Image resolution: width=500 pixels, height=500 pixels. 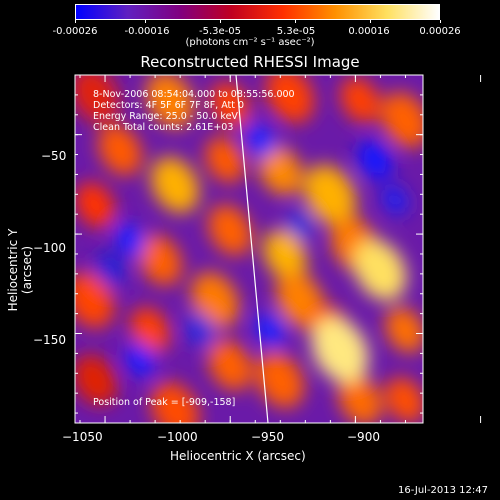 What do you see at coordinates (54, 156) in the screenshot?
I see `y-tick-label: −50` at bounding box center [54, 156].